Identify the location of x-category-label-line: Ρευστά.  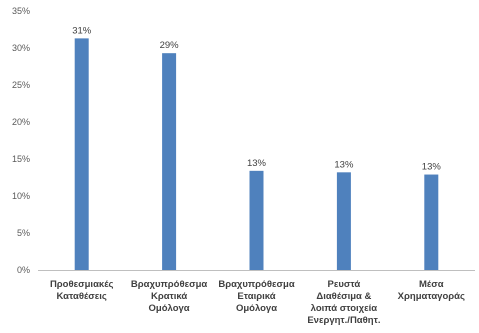
(344, 284).